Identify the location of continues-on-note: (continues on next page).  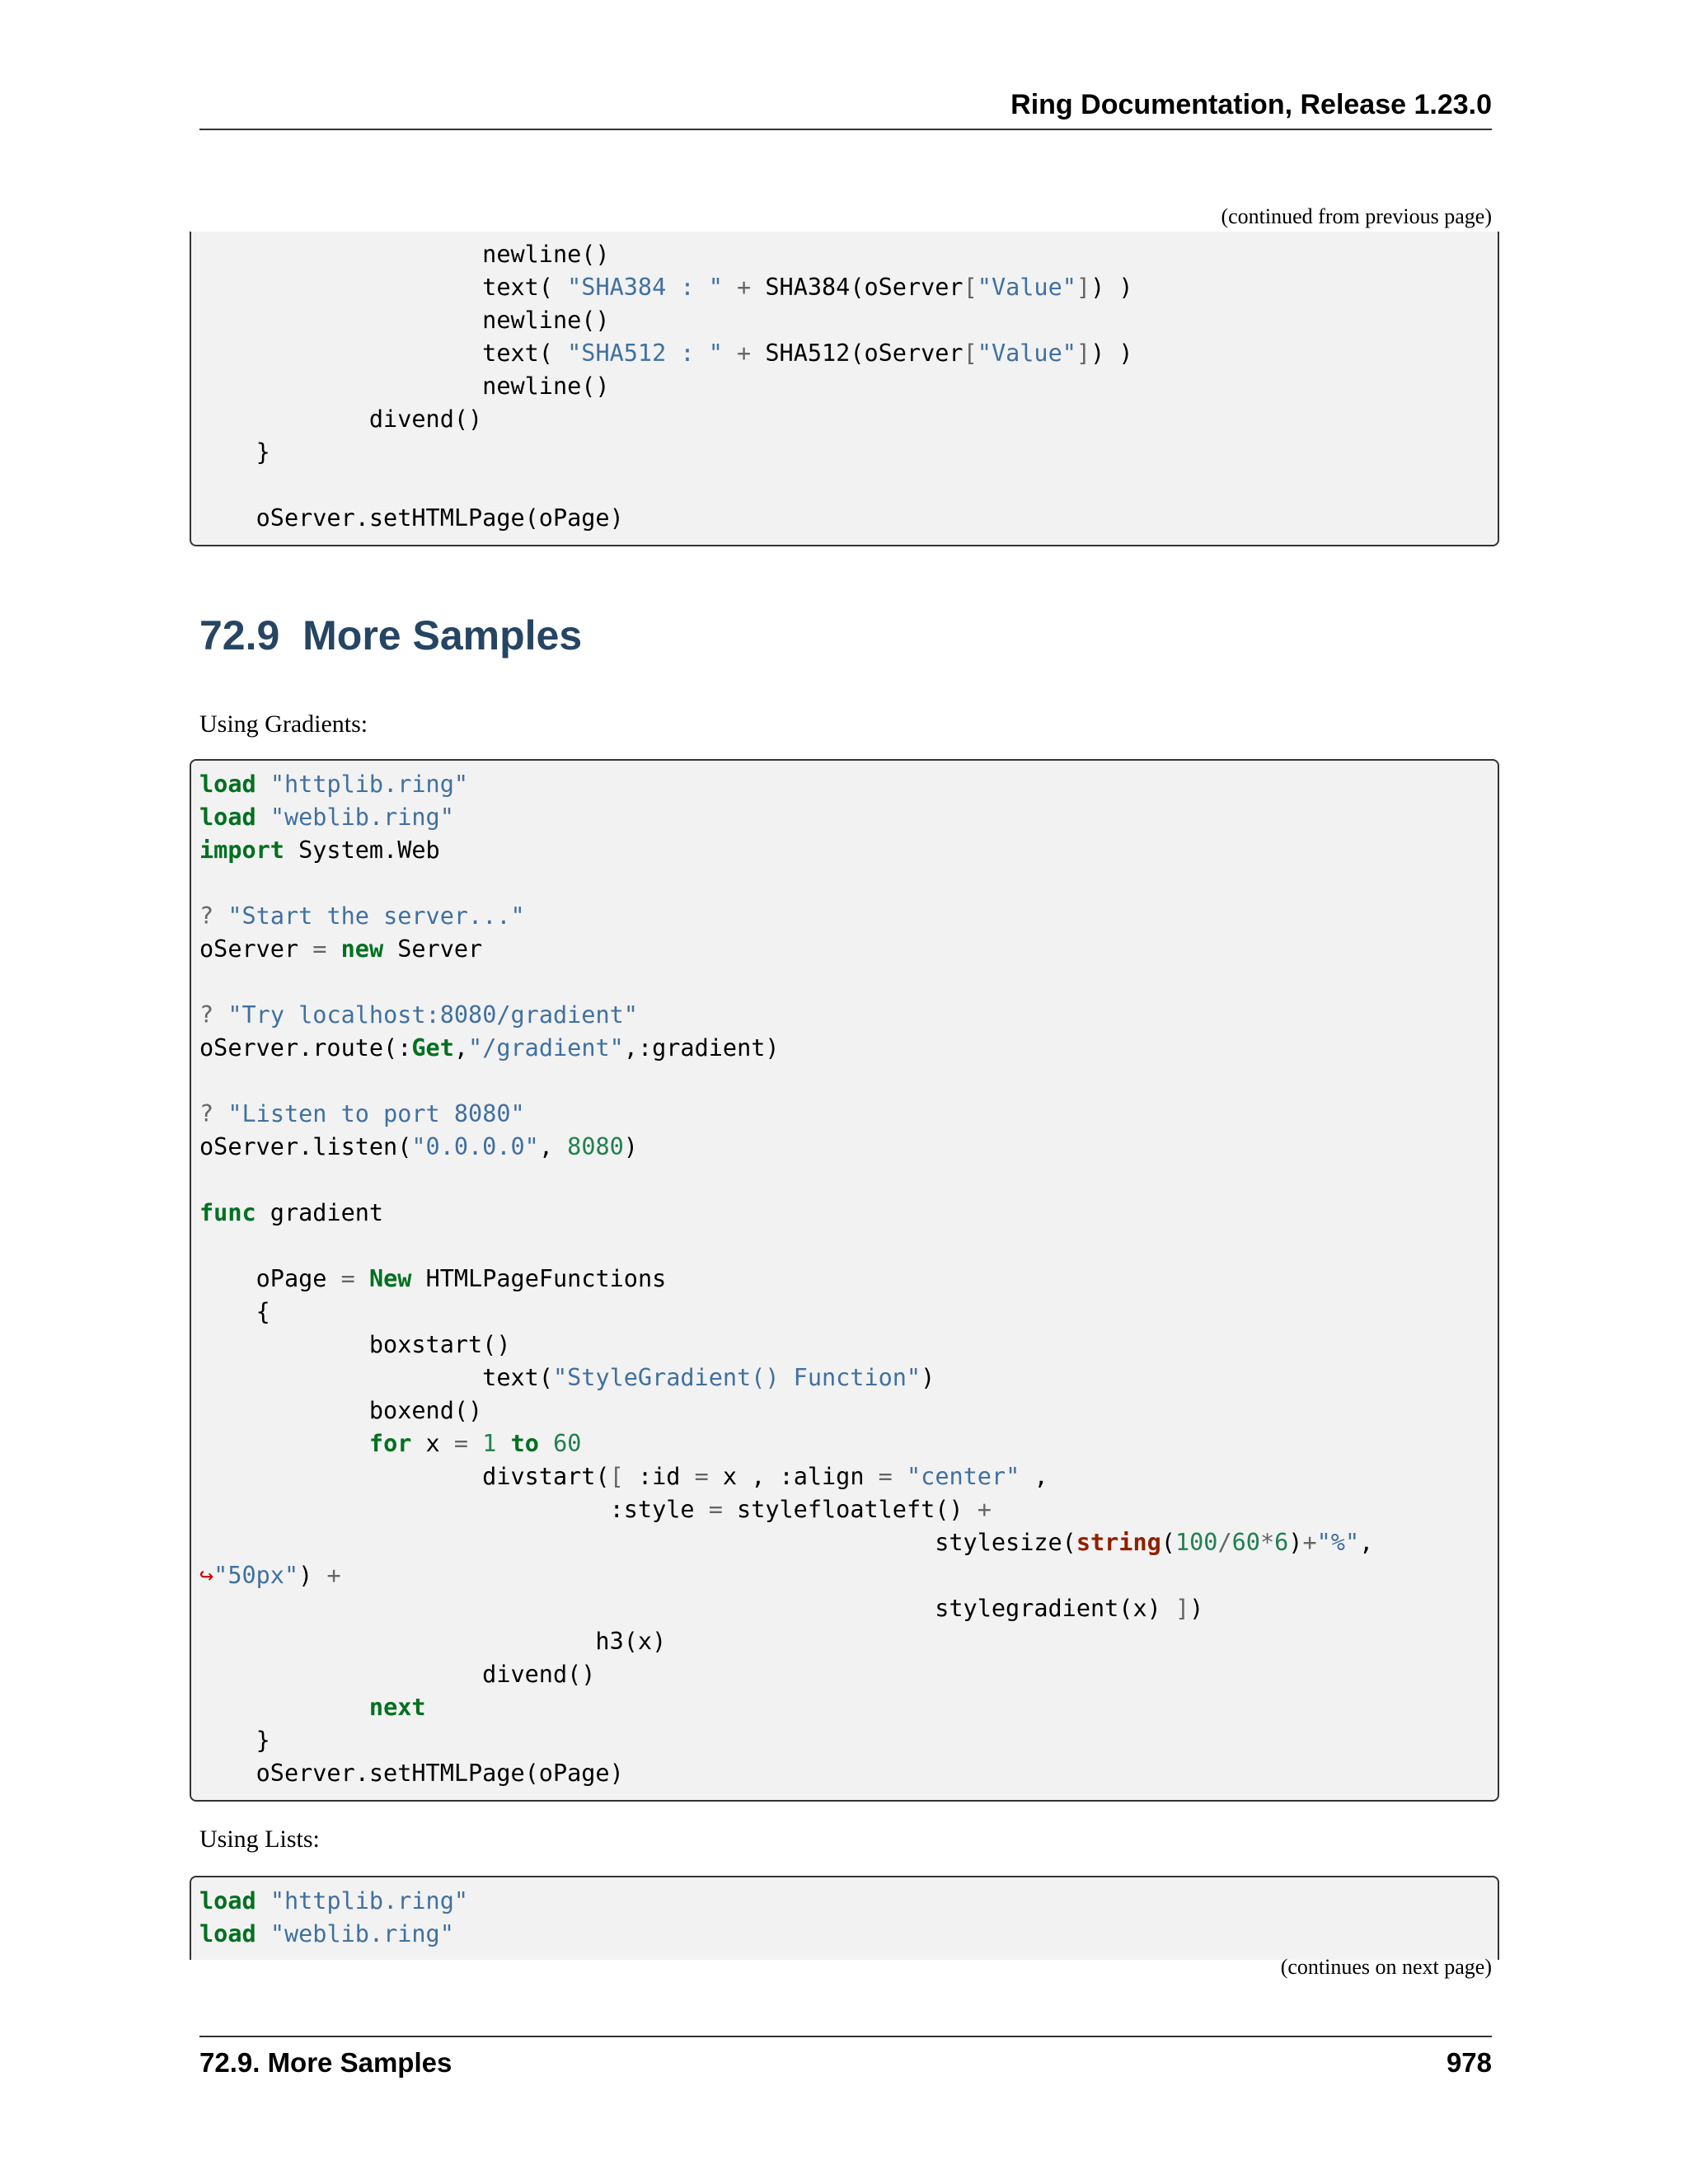
(1386, 1967).